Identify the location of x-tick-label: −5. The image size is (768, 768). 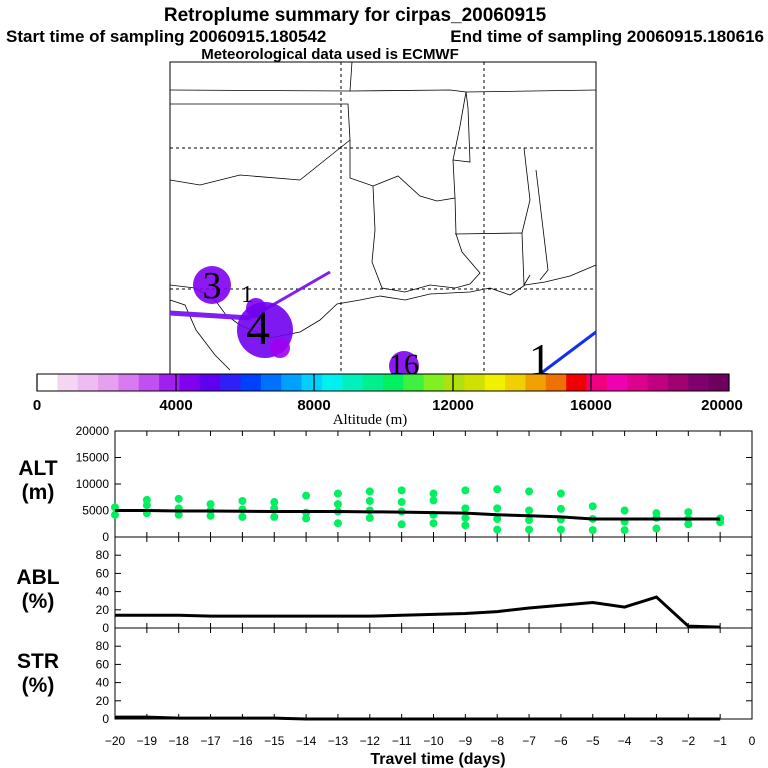
(593, 741).